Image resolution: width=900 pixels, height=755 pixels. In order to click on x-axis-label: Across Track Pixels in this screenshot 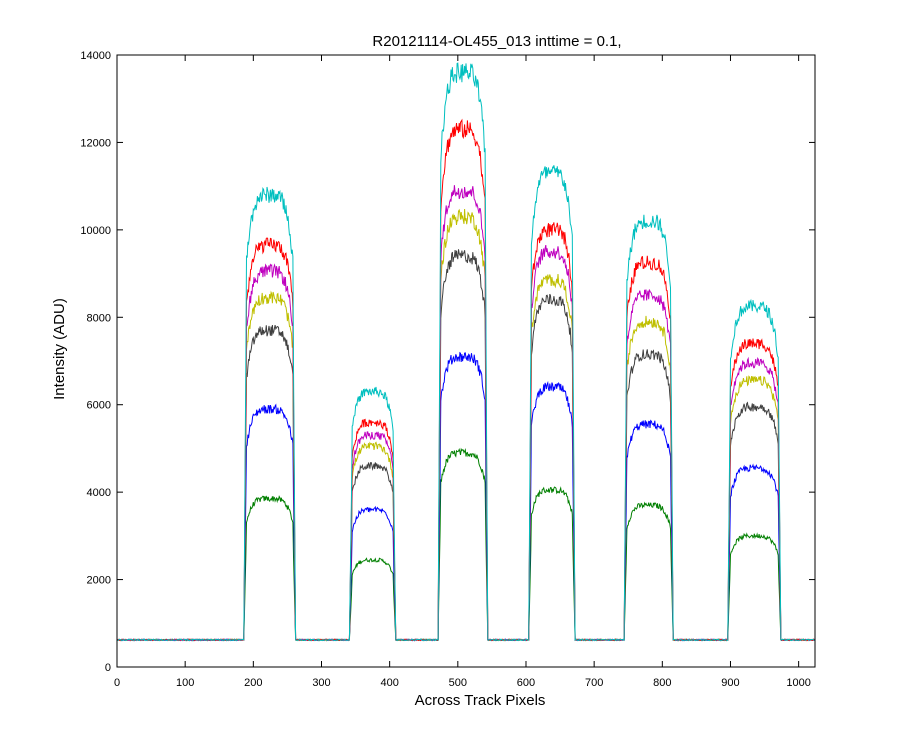, I will do `click(480, 700)`.